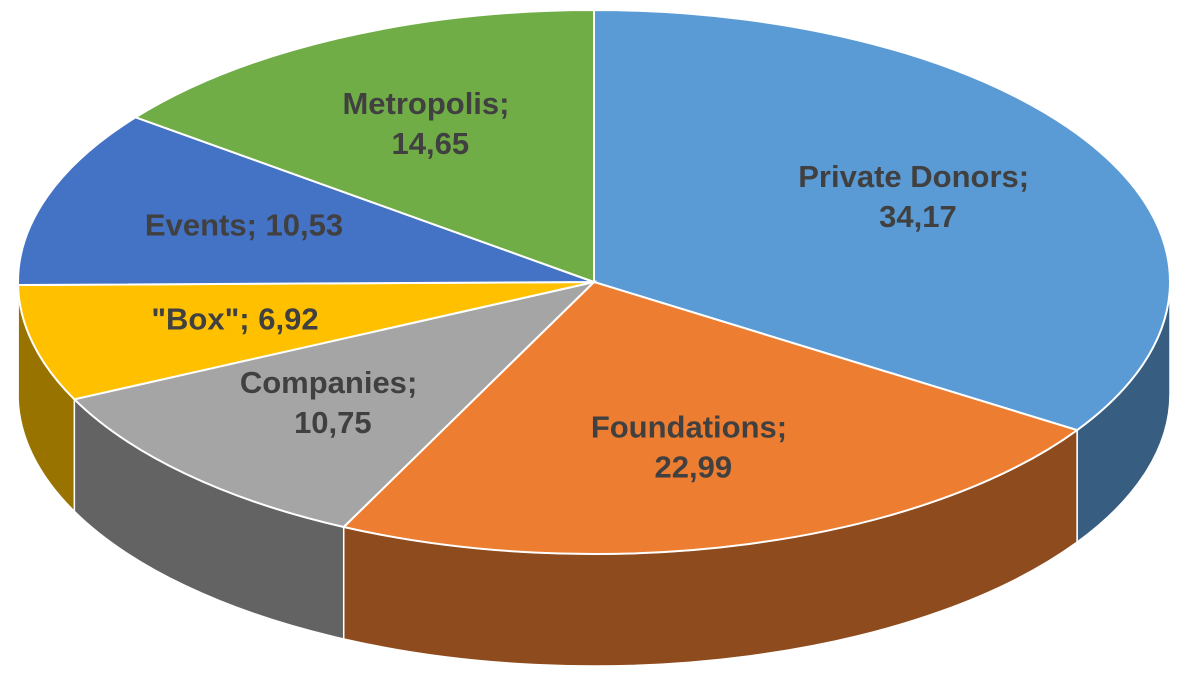 The image size is (1186, 681). Describe the element at coordinates (684, 427) in the screenshot. I see `category-name: Foundations` at that location.